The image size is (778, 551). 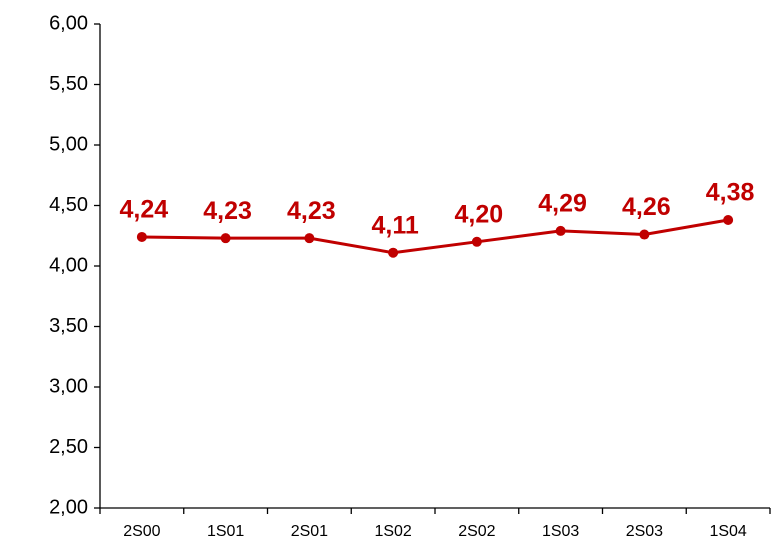 What do you see at coordinates (68, 326) in the screenshot?
I see `y-tick-label: 3,50` at bounding box center [68, 326].